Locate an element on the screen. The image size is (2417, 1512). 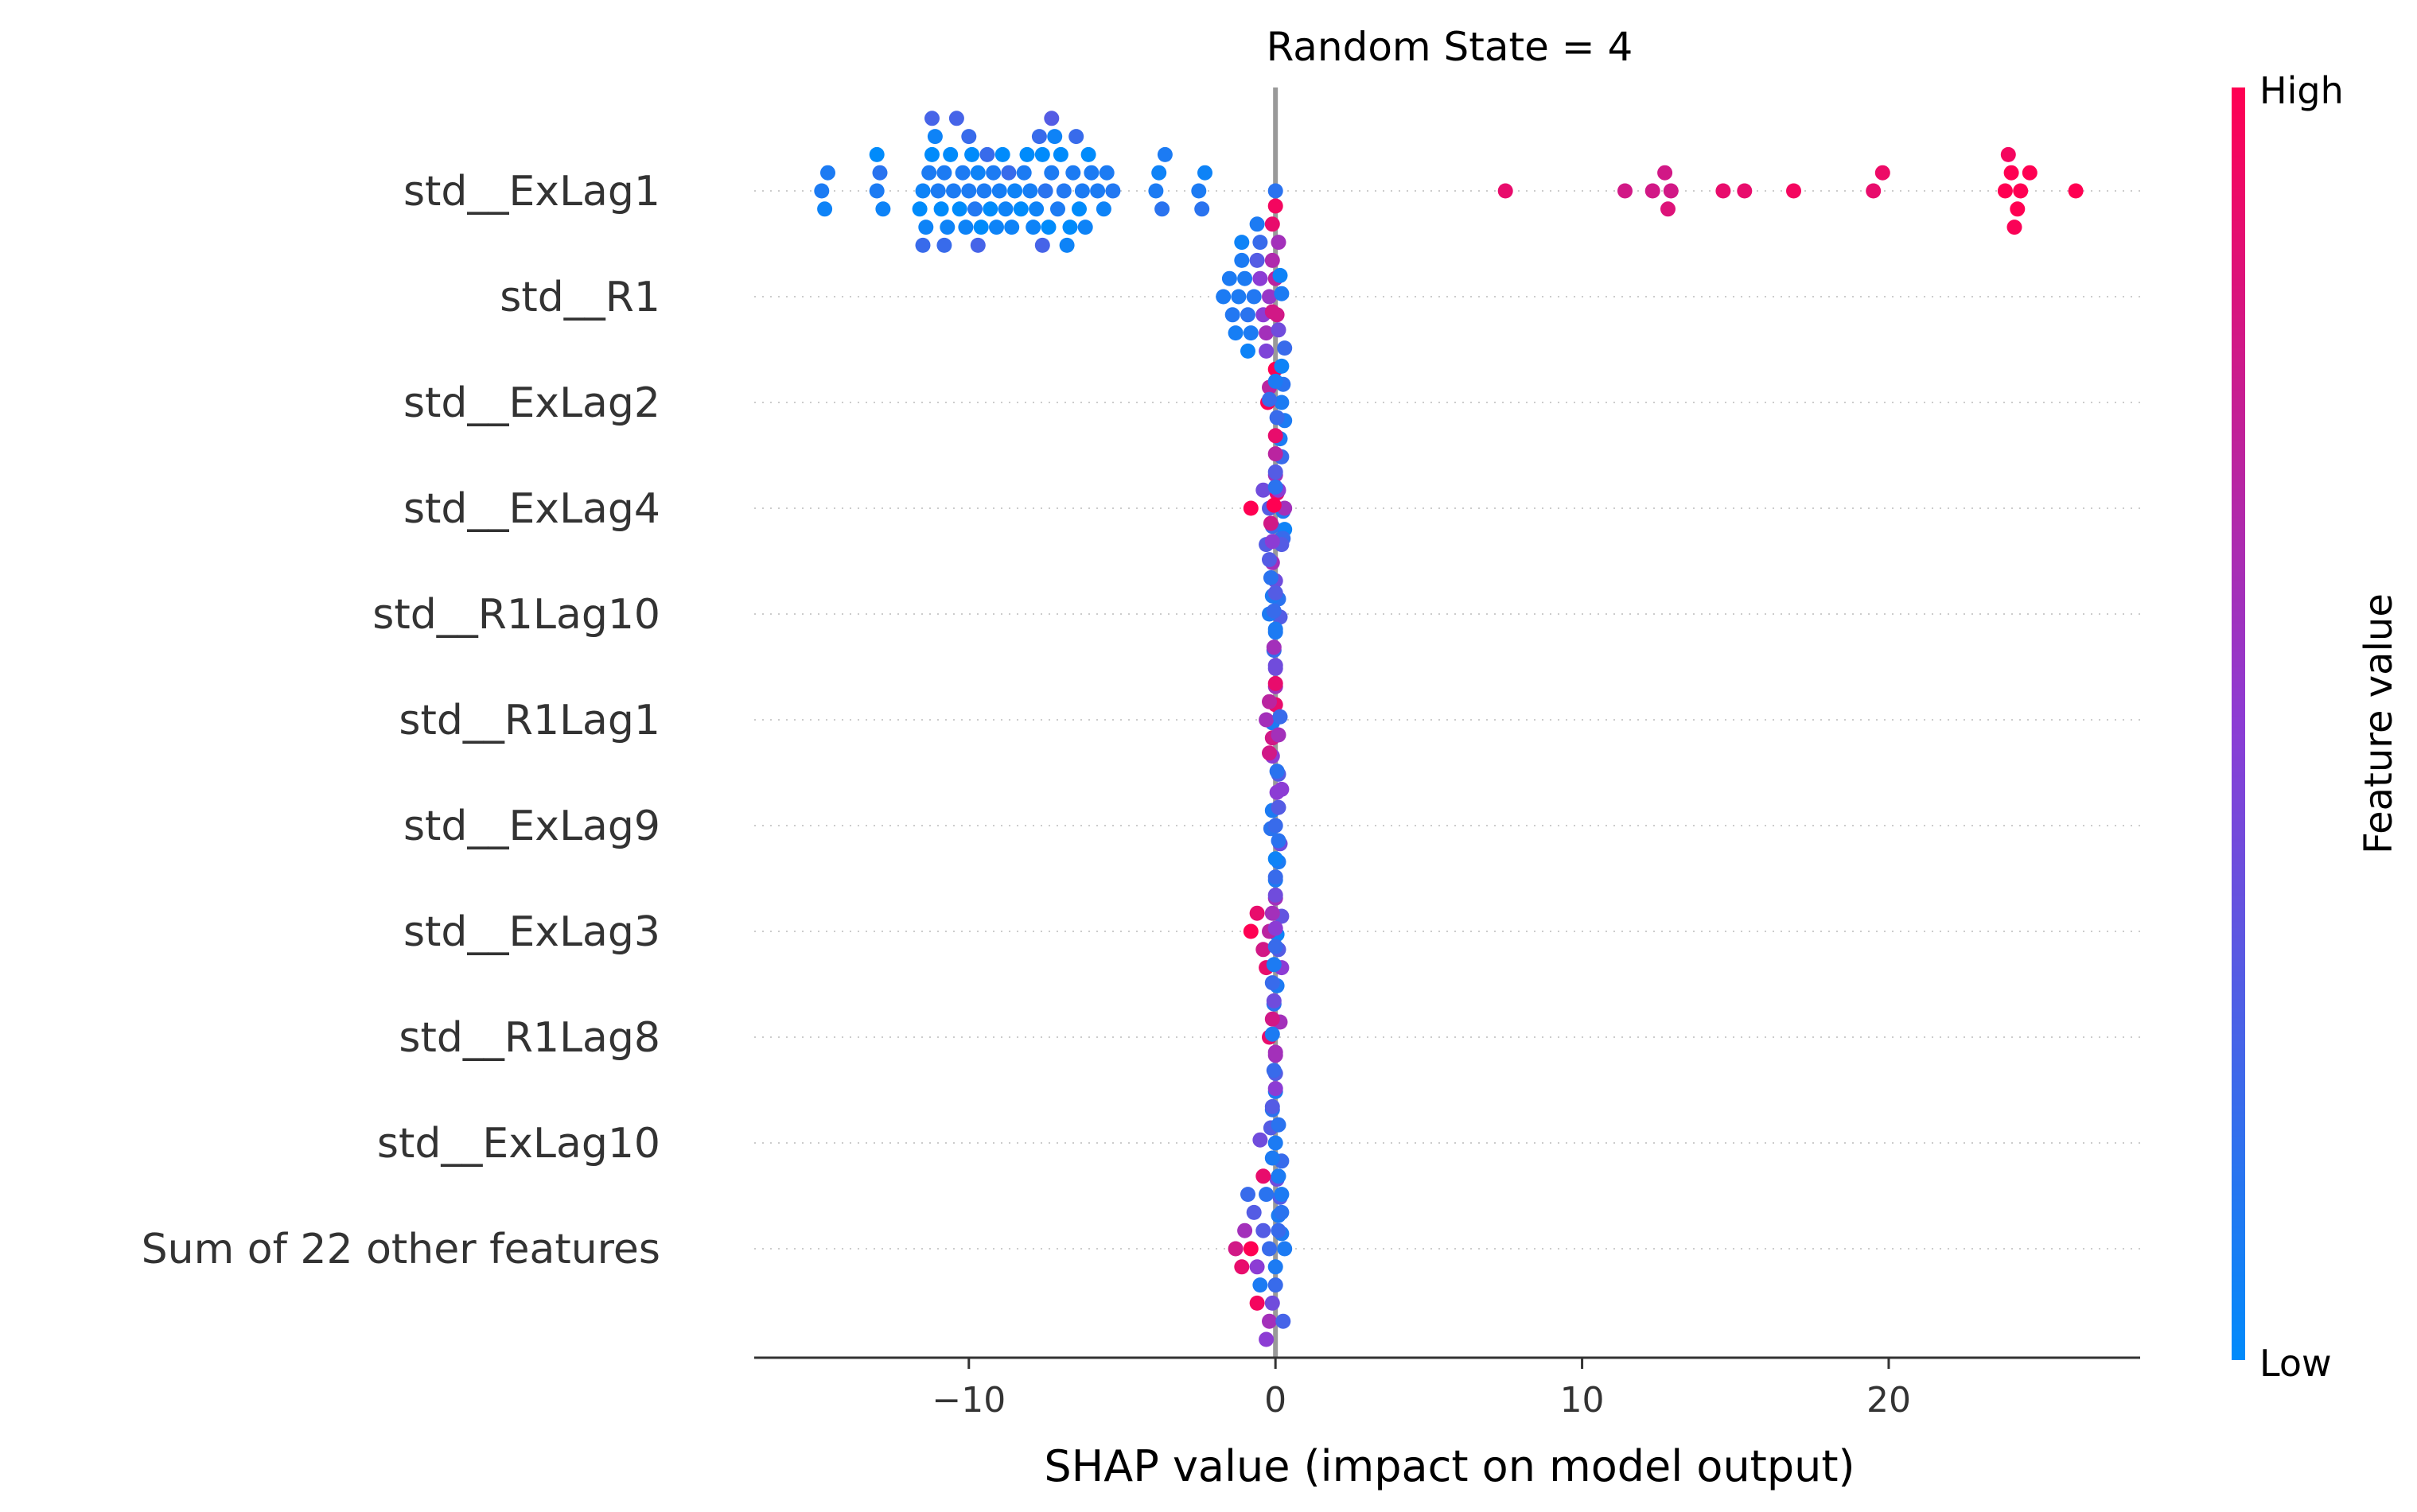
x-axis-label: SHAP value (impact on model output) is located at coordinates (1449, 1466).